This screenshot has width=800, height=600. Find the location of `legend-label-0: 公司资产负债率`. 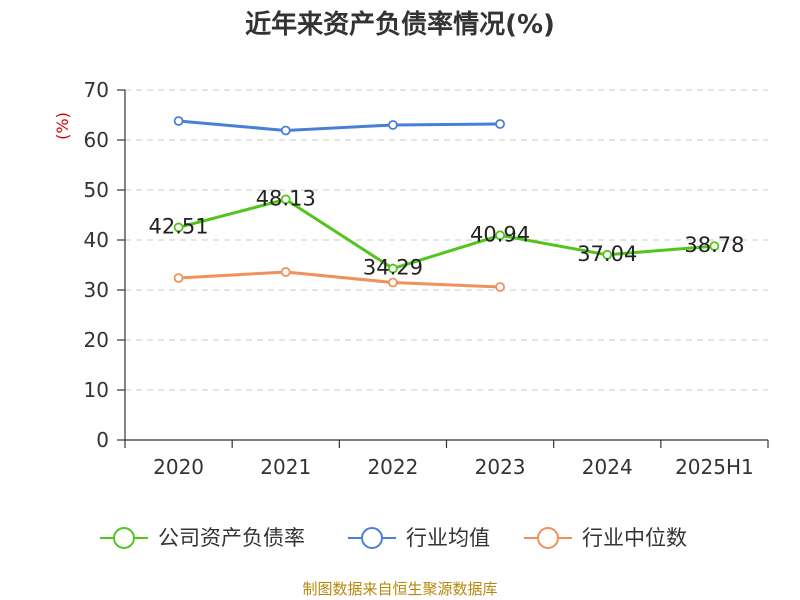

legend-label-0: 公司资产负债率 is located at coordinates (231, 538).